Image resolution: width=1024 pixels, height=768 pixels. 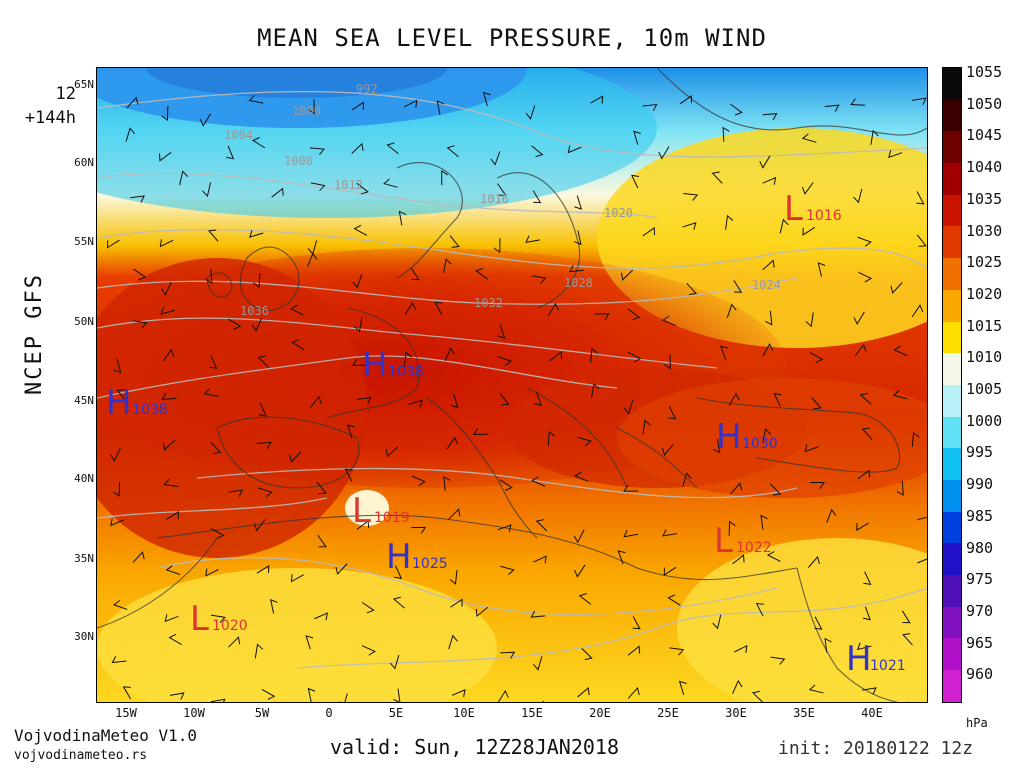 What do you see at coordinates (396, 713) in the screenshot?
I see `lon-label-5e: 5E` at bounding box center [396, 713].